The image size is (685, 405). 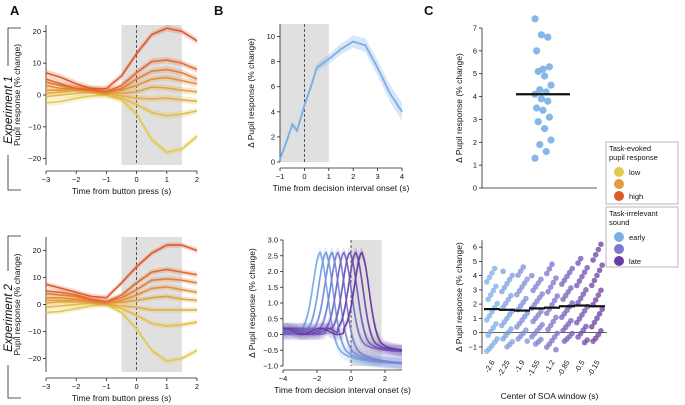 I want to click on x-axis-label: Time from decision interval onset (s), so click(x=341, y=188).